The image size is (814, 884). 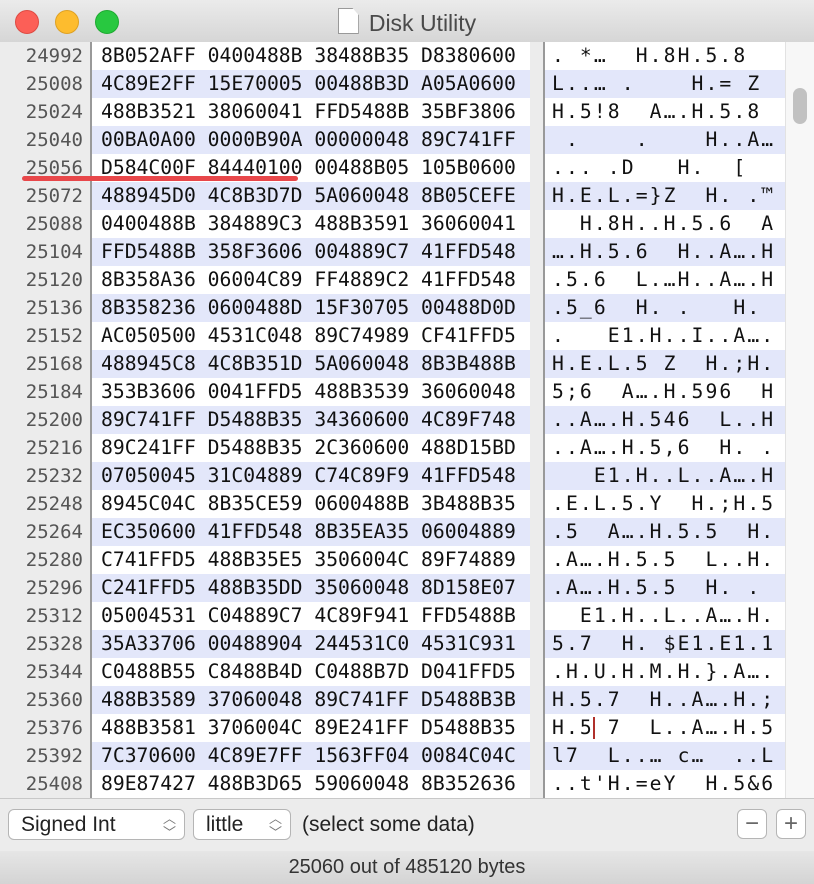 I want to click on offset-label: 25280, so click(x=54, y=560).